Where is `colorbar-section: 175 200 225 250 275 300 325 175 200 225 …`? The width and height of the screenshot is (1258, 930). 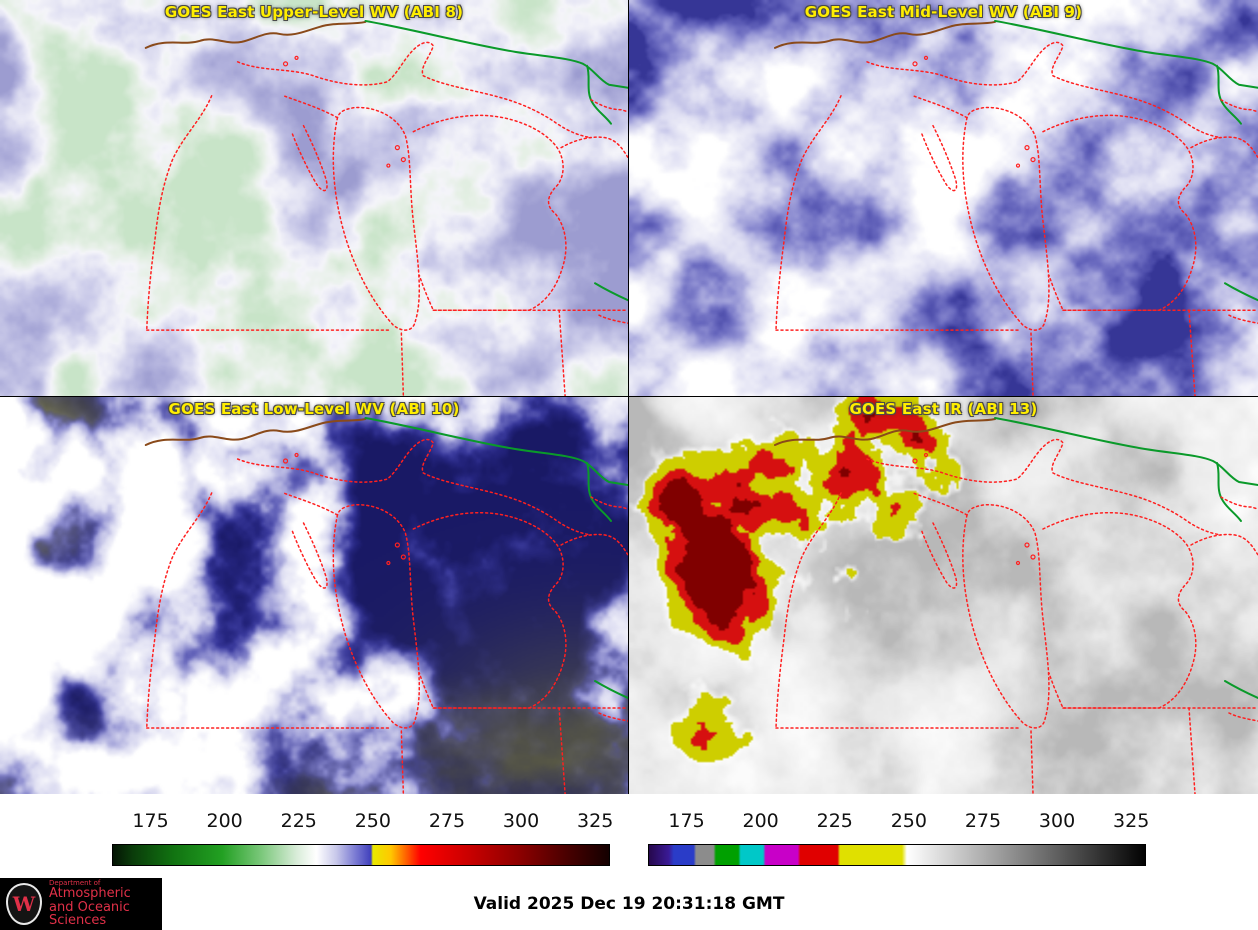 colorbar-section: 175 200 225 250 275 300 325 175 200 225 … is located at coordinates (629, 836).